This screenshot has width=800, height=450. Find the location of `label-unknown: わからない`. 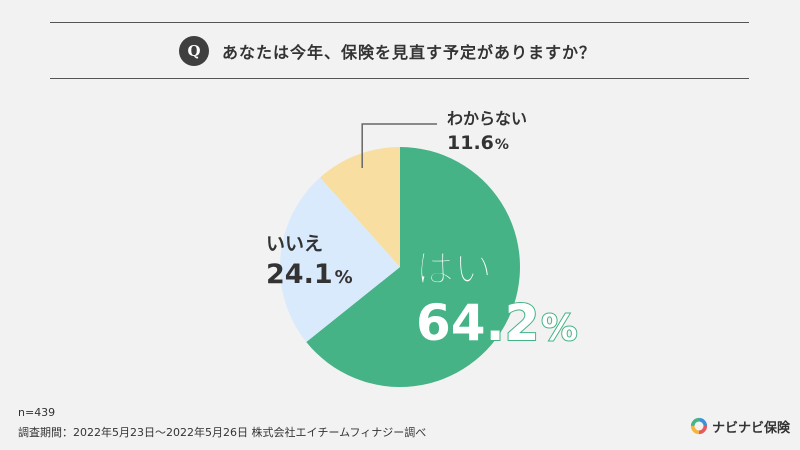

label-unknown: わからない is located at coordinates (487, 118).